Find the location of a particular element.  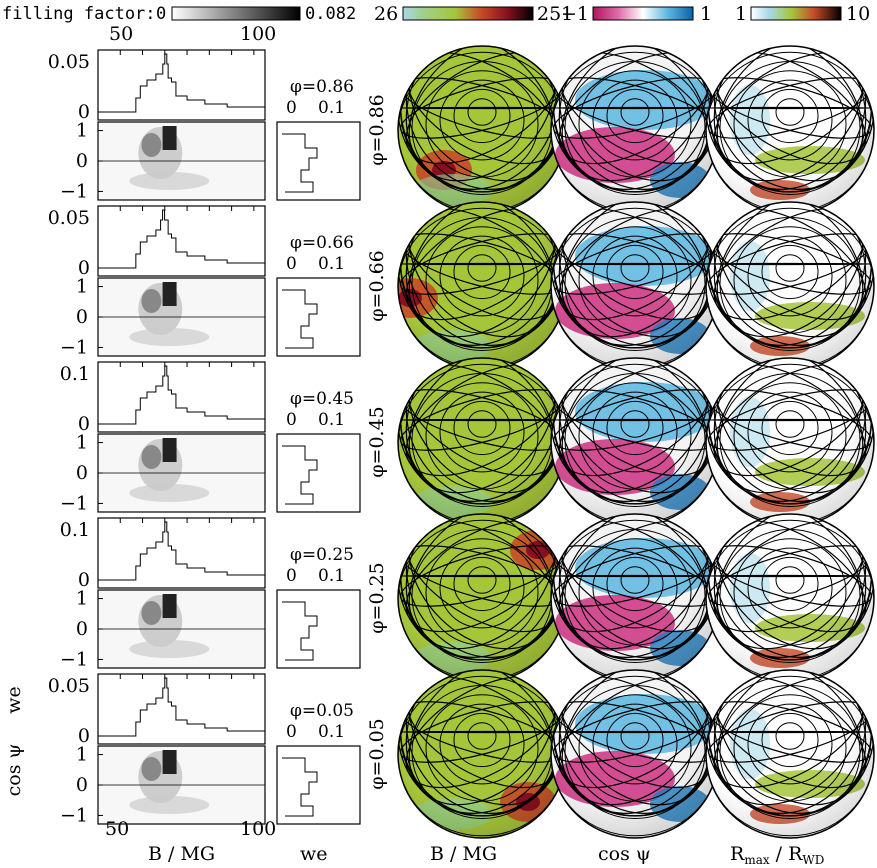

filling-factor-label: filling factor: is located at coordinates (79, 14).